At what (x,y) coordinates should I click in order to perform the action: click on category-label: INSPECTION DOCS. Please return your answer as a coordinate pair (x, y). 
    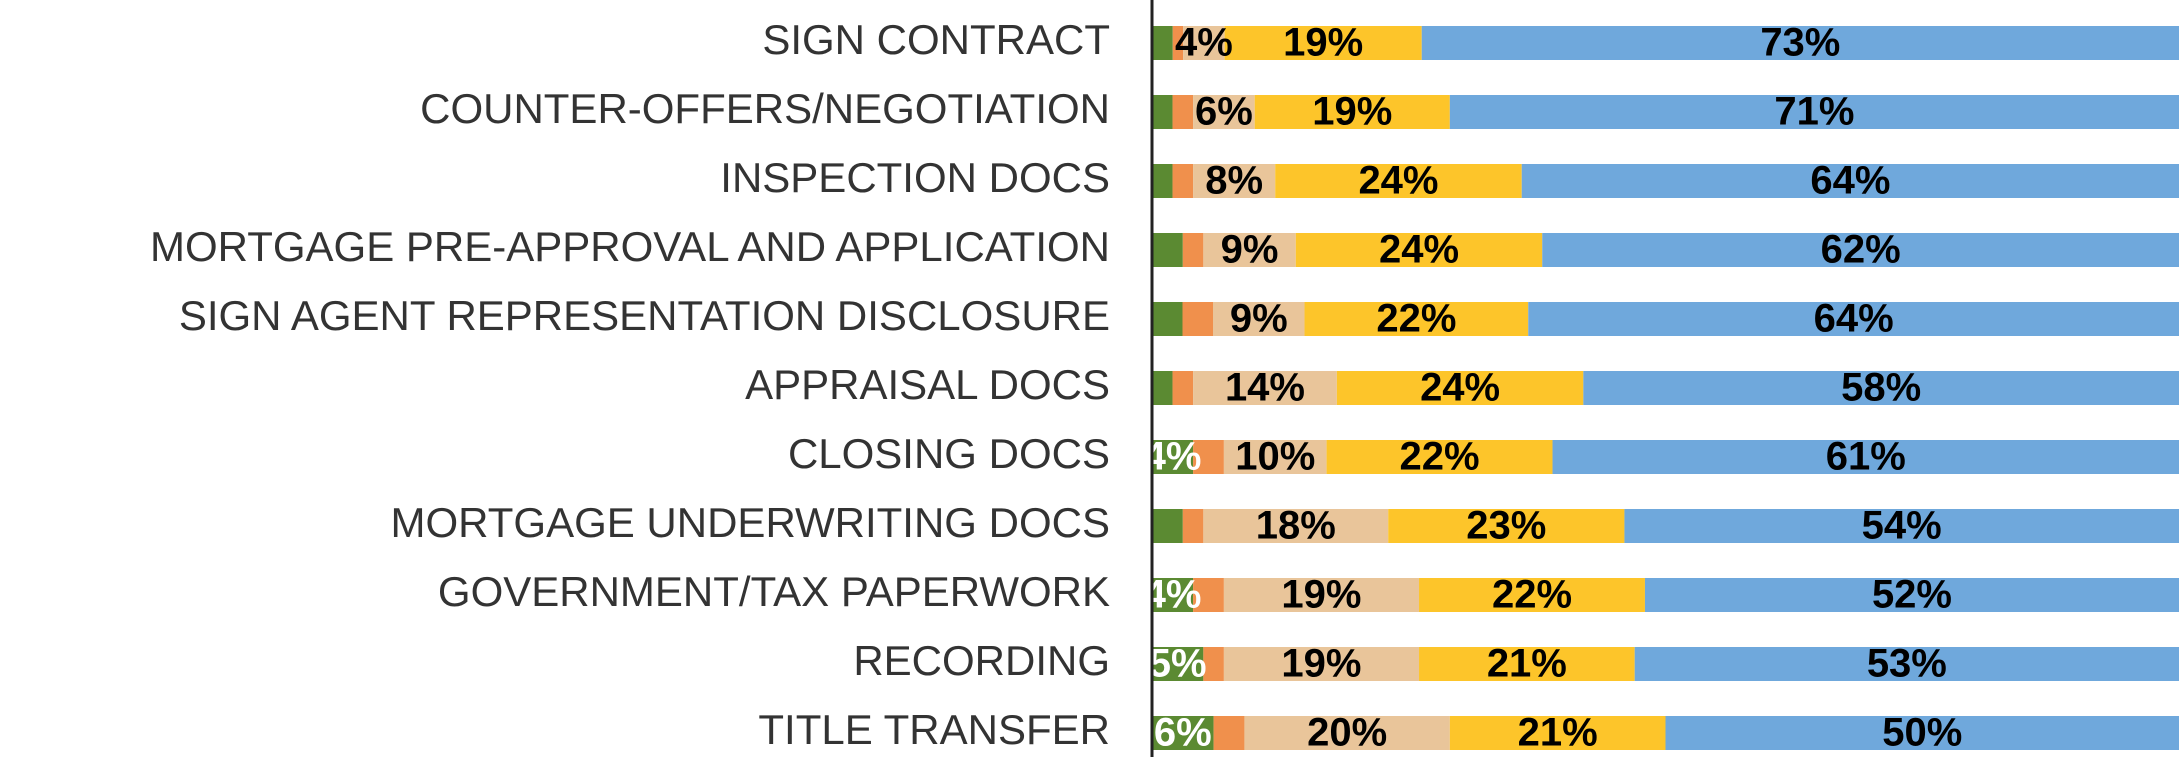
    Looking at the image, I should click on (915, 177).